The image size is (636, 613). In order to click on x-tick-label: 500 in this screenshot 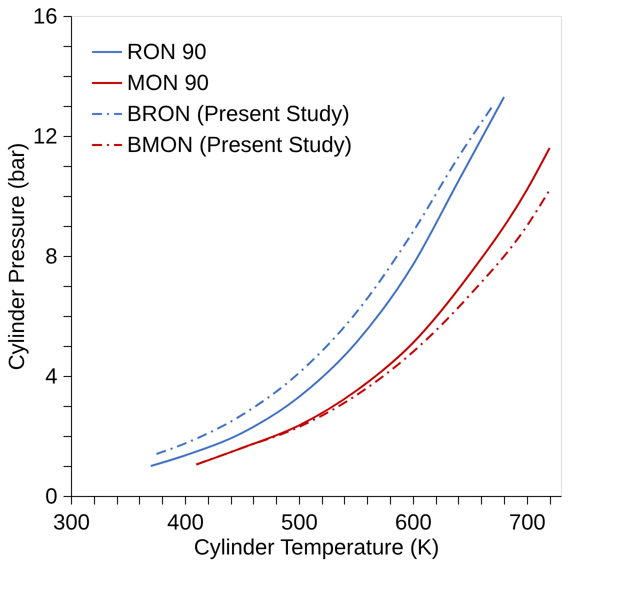, I will do `click(299, 522)`.